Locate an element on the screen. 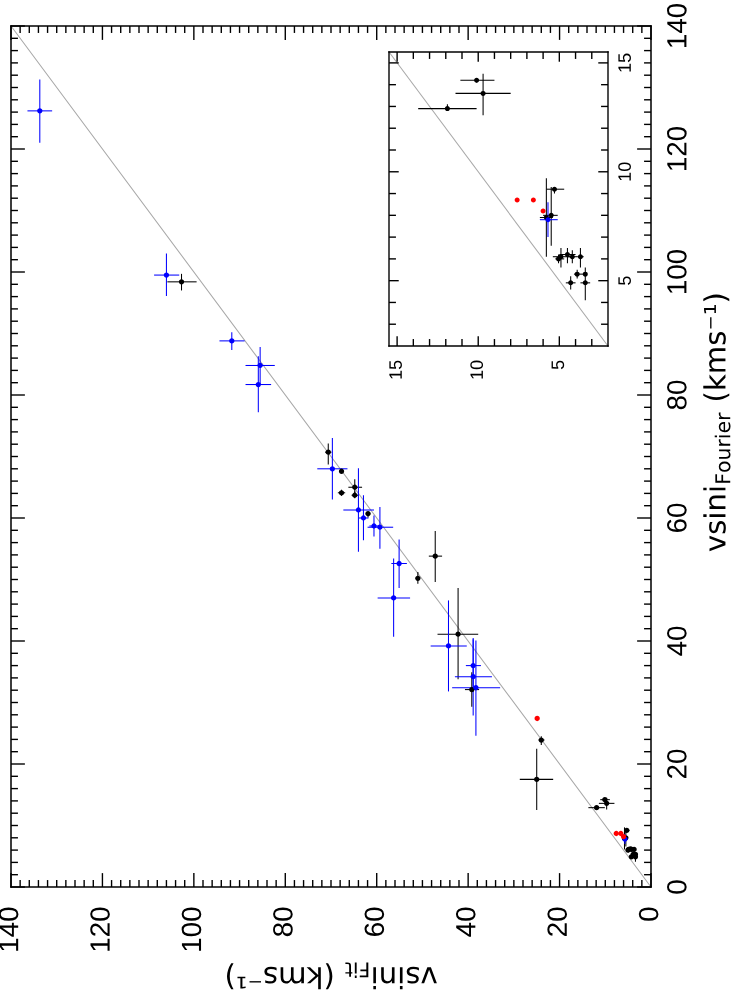  x-axis-title: vsini$_{Fit}$ (kms⁻¹) is located at coordinates (331, 976).